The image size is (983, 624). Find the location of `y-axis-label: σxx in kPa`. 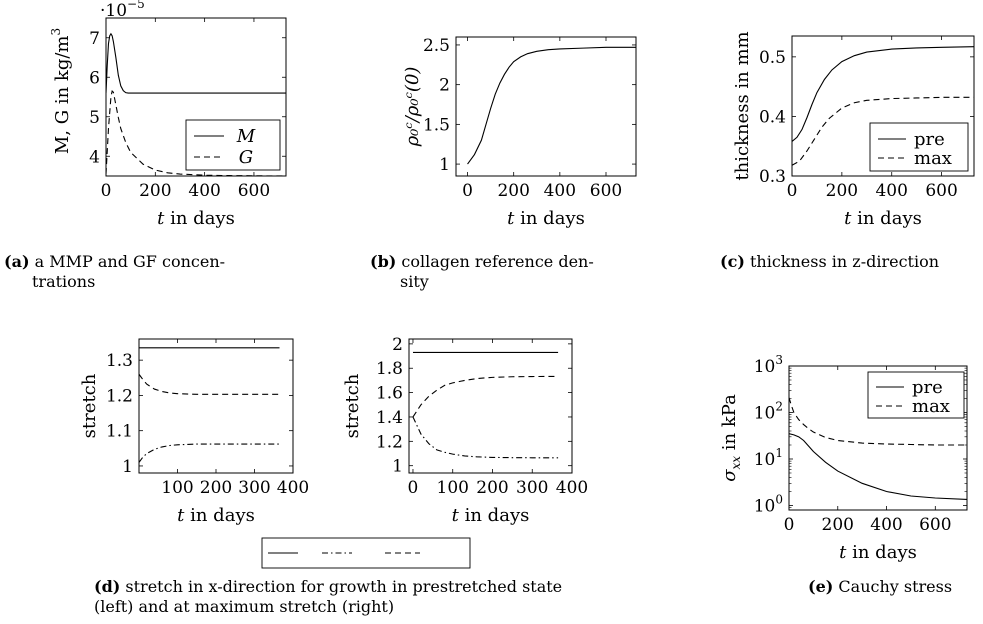

y-axis-label: σxx in kPa is located at coordinates (731, 438).